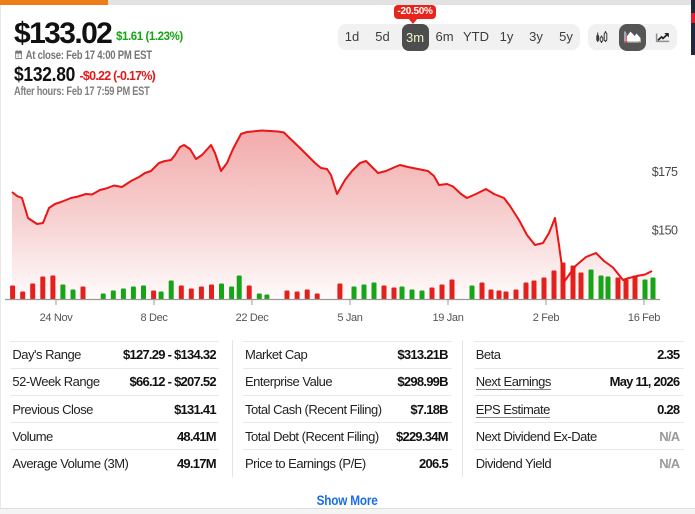  Describe the element at coordinates (665, 172) in the screenshot. I see `svg-text: $175` at that location.